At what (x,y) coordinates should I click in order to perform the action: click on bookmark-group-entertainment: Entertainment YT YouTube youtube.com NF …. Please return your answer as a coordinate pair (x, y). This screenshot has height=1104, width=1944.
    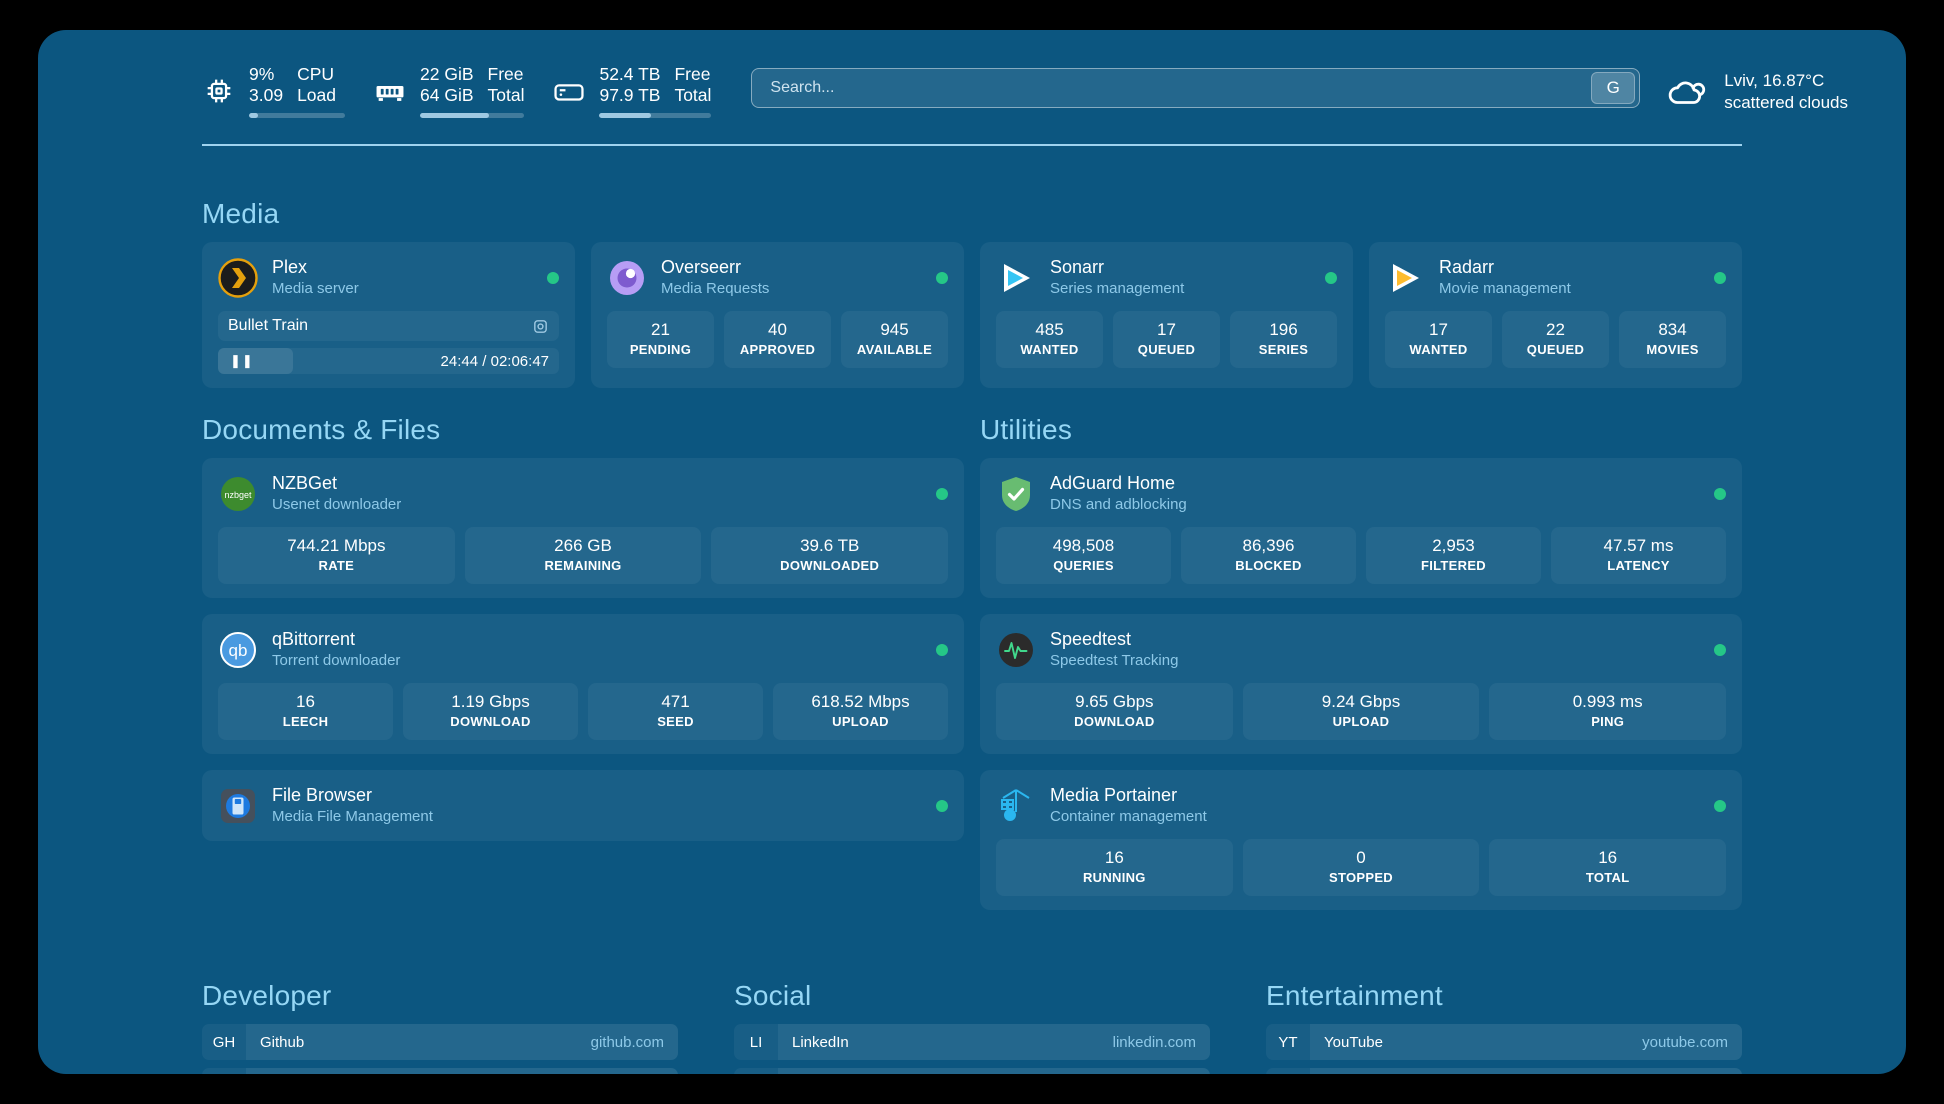
    Looking at the image, I should click on (1504, 1027).